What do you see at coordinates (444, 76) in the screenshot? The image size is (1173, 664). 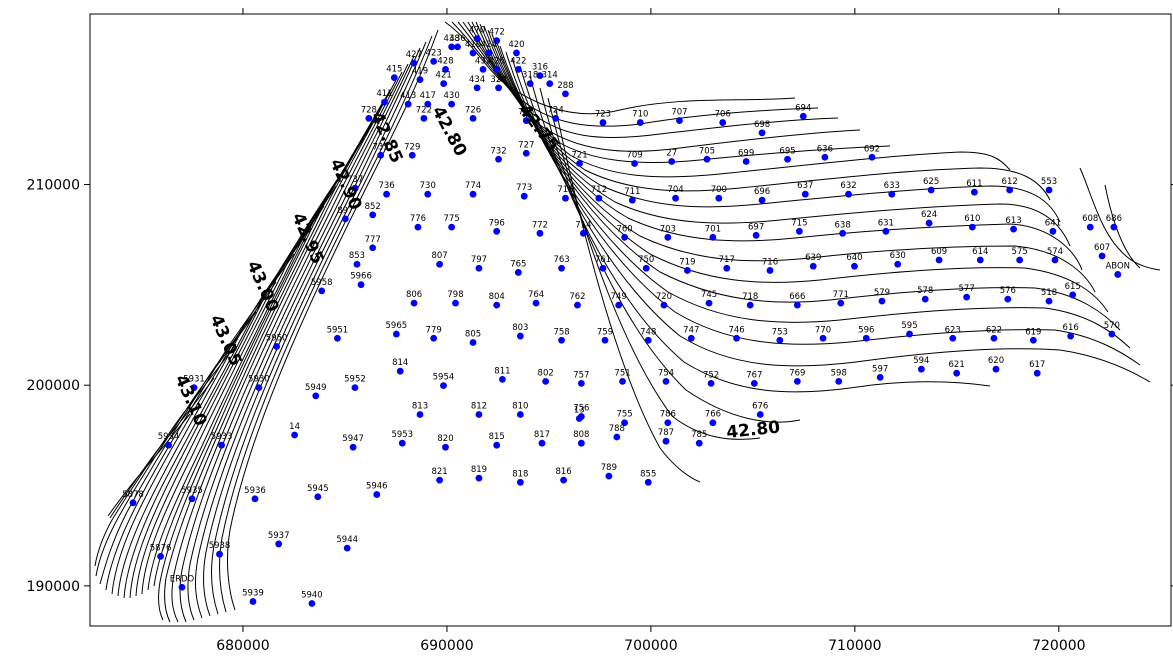 I see `well-label: 421` at bounding box center [444, 76].